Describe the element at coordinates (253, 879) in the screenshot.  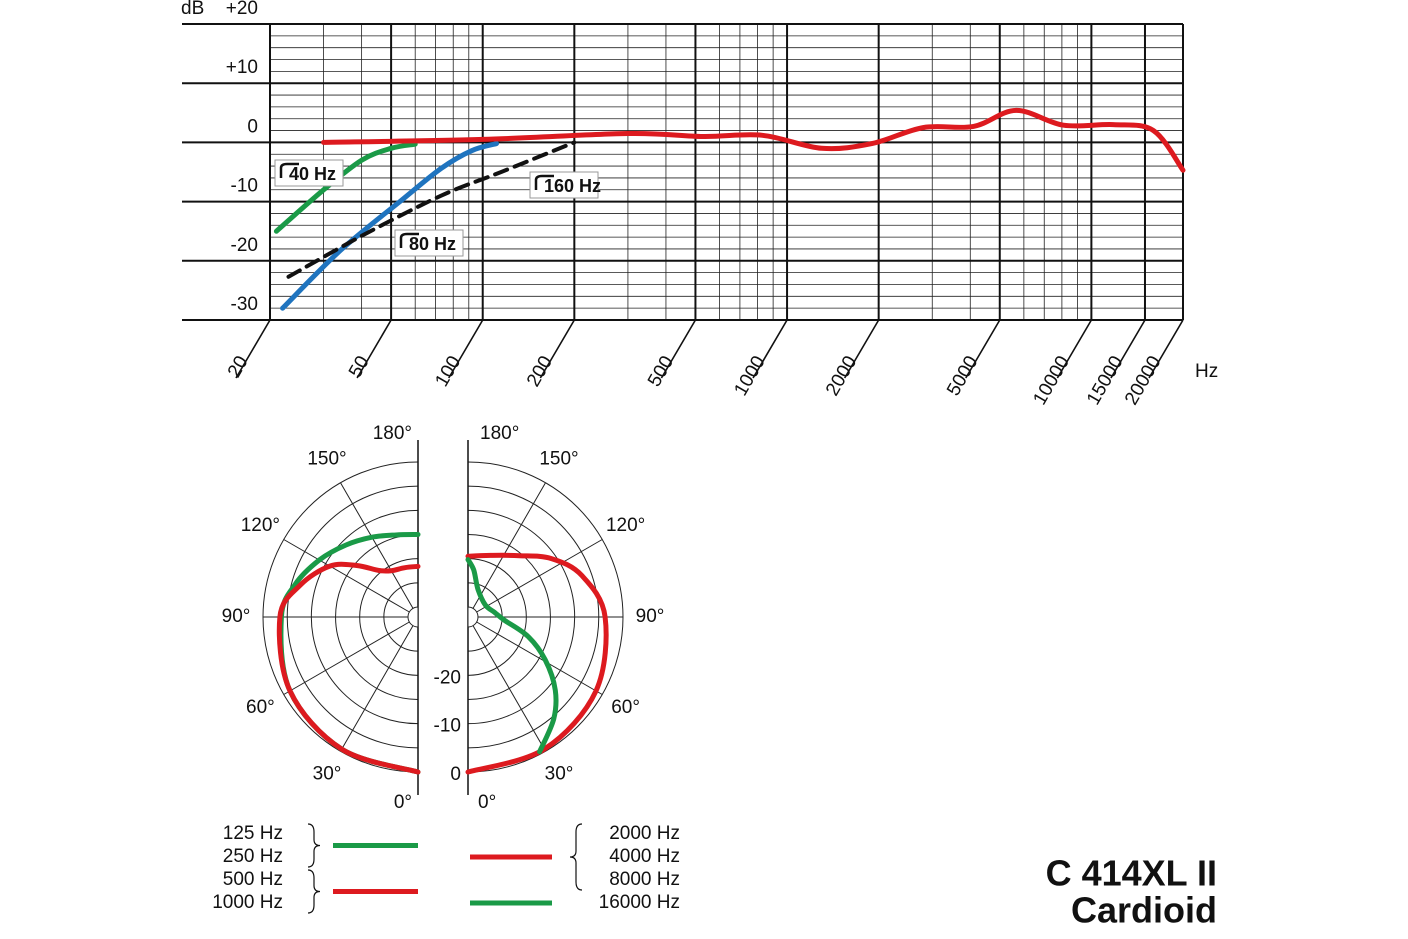
I see `legend-label: 500 Hz` at that location.